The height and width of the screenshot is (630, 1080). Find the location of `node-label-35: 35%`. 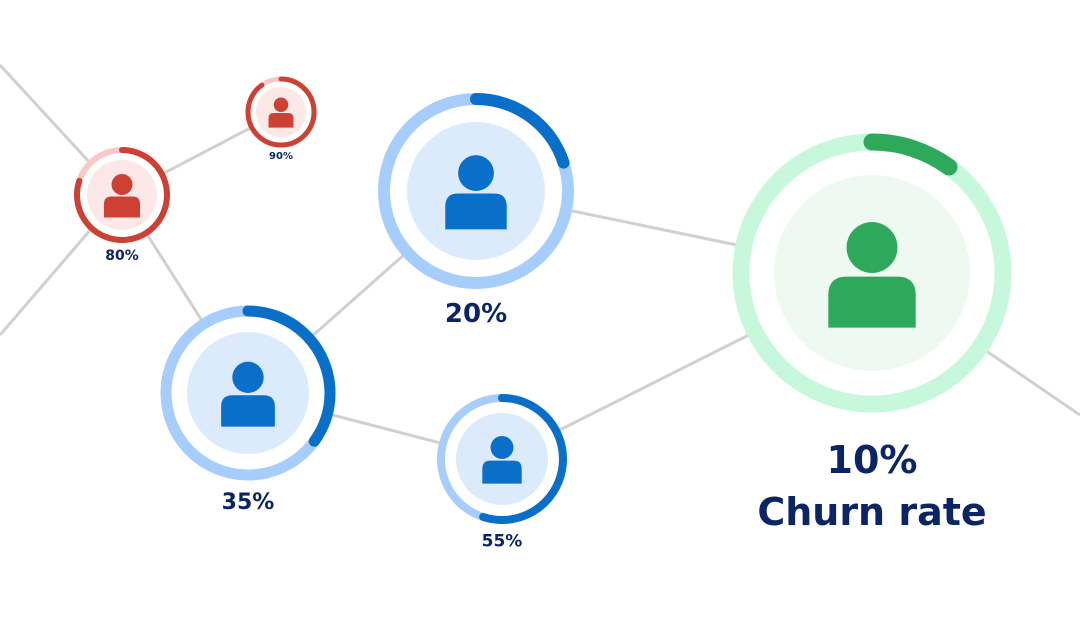

node-label-35: 35% is located at coordinates (248, 502).